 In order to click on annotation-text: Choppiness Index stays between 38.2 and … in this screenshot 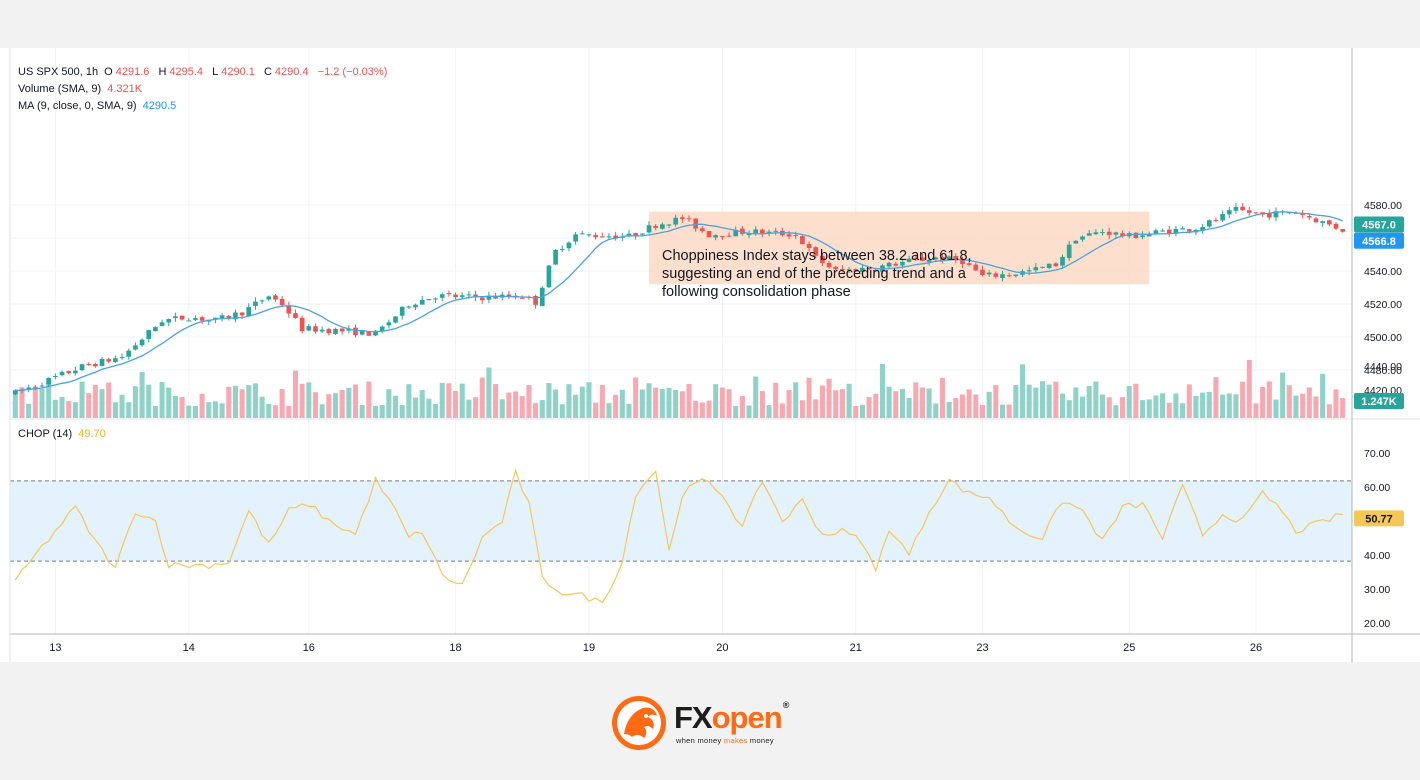, I will do `click(817, 274)`.